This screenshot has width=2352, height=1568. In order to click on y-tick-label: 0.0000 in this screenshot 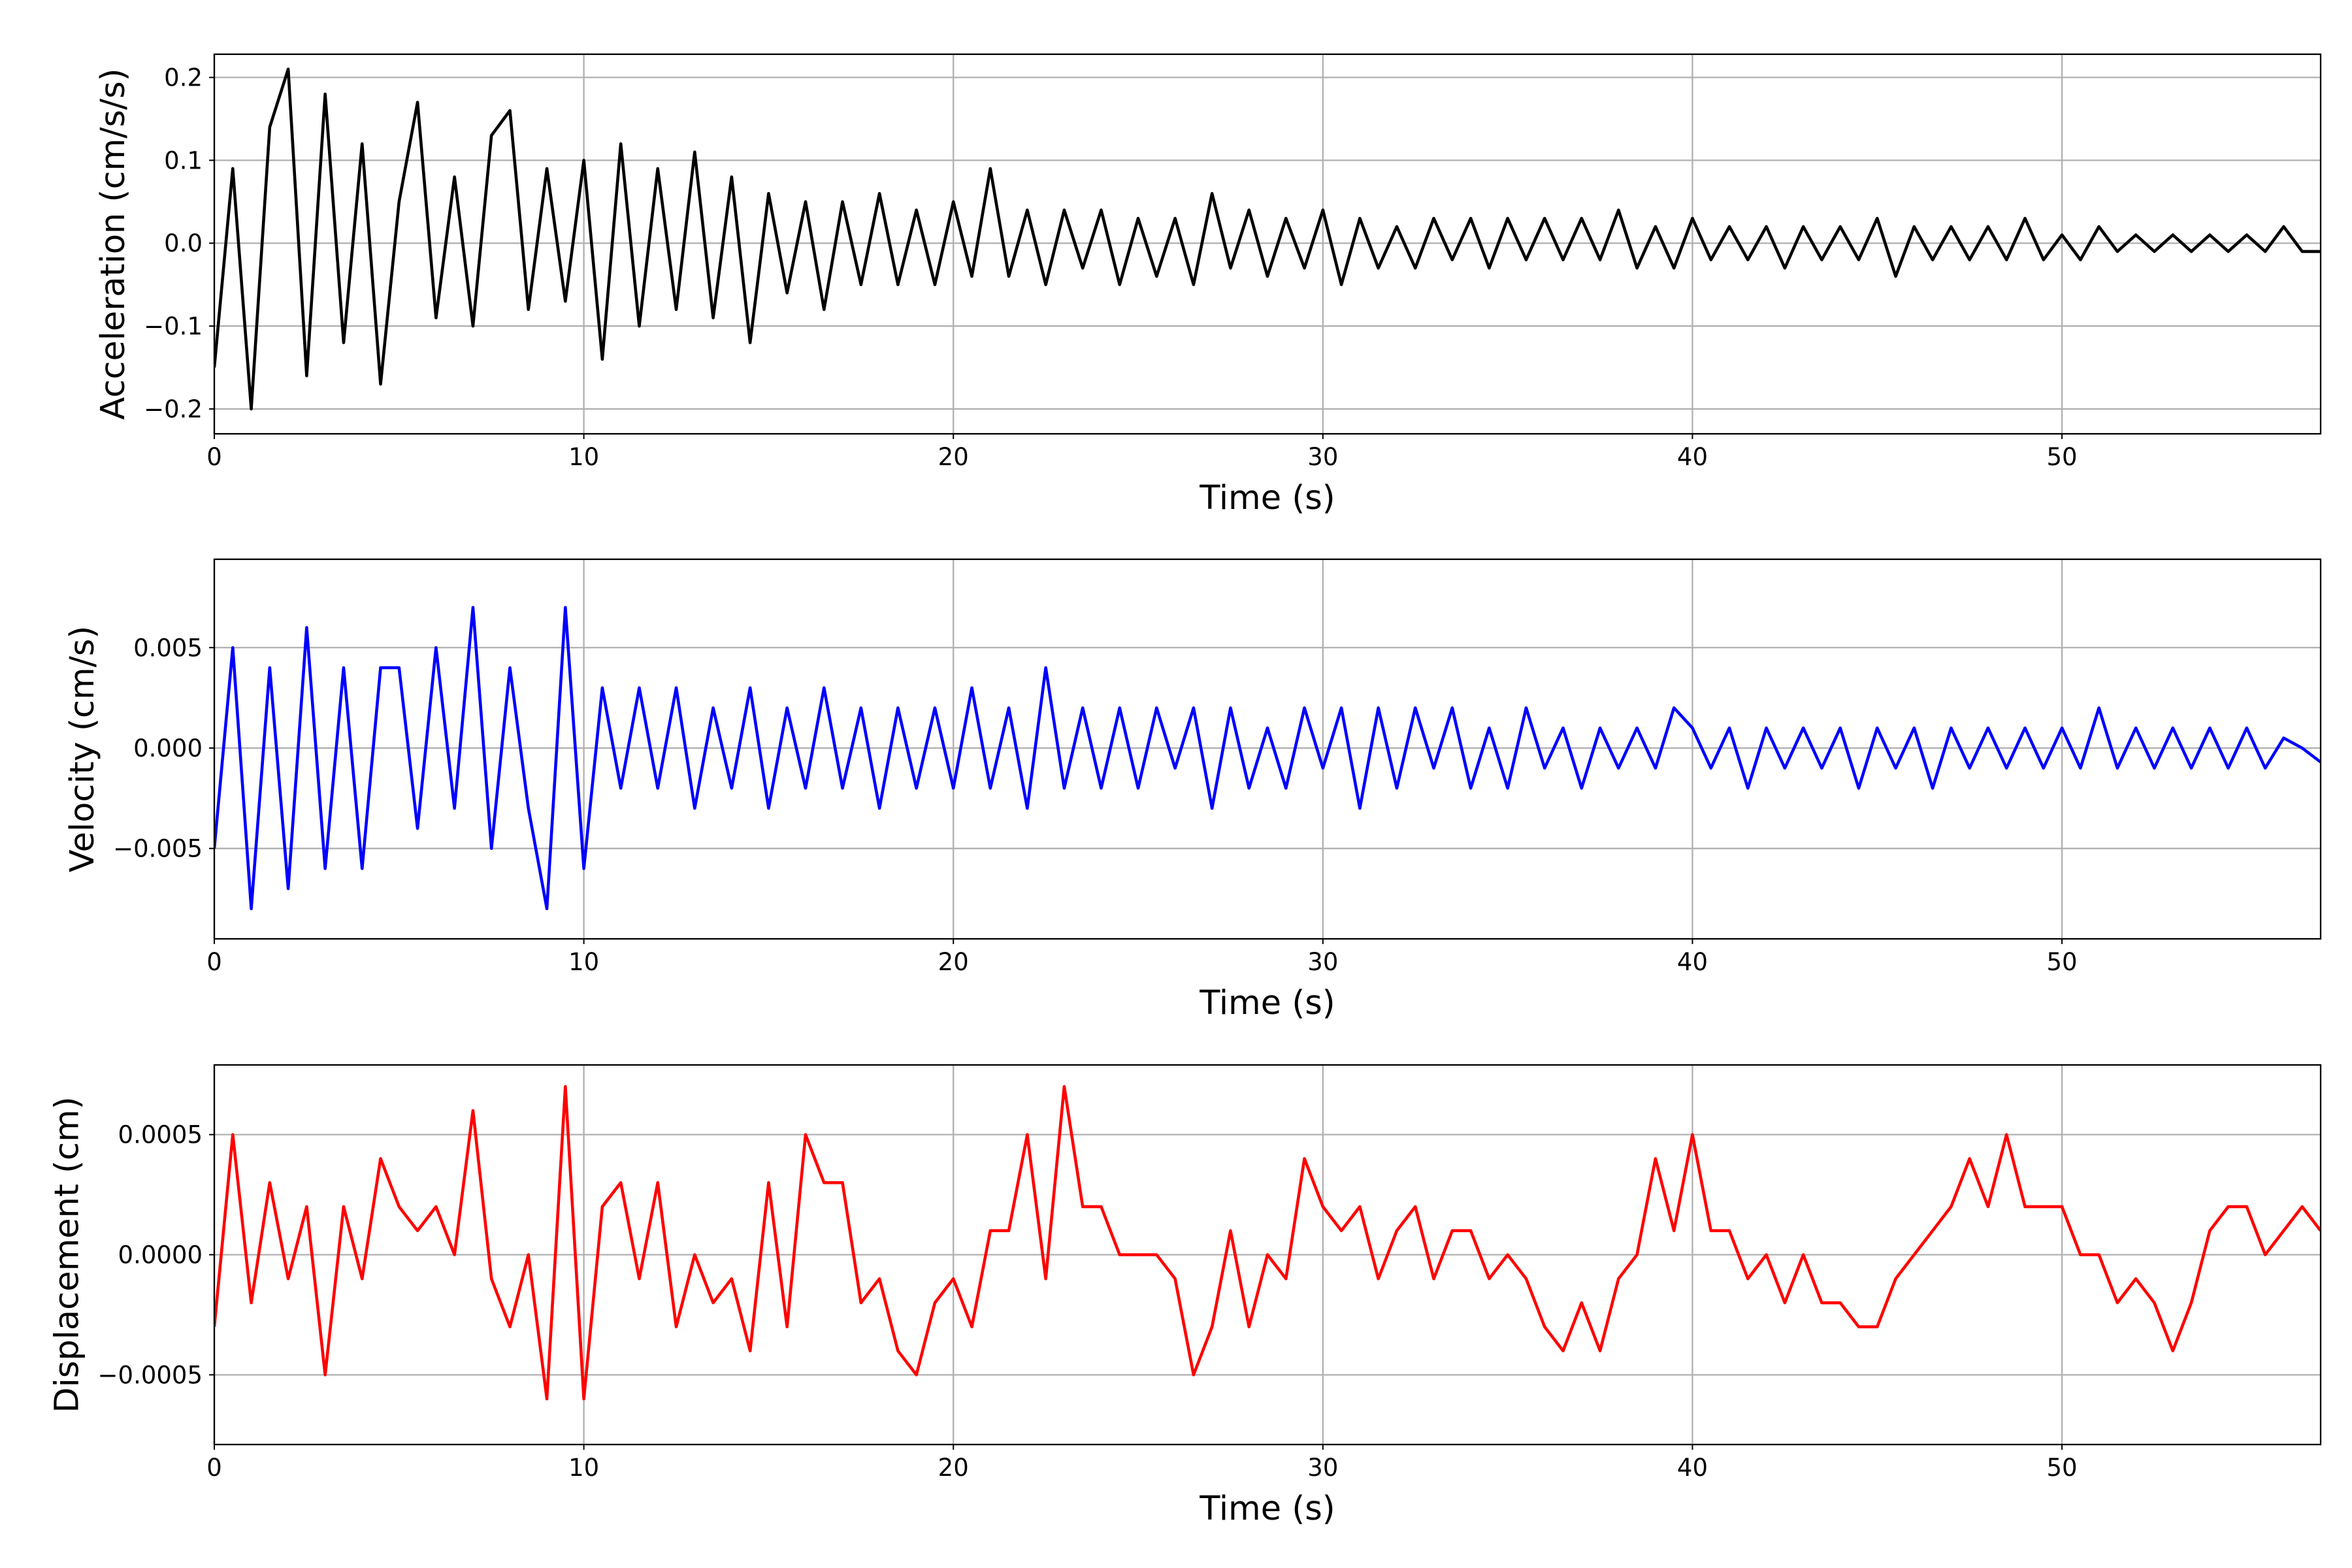, I will do `click(160, 1255)`.